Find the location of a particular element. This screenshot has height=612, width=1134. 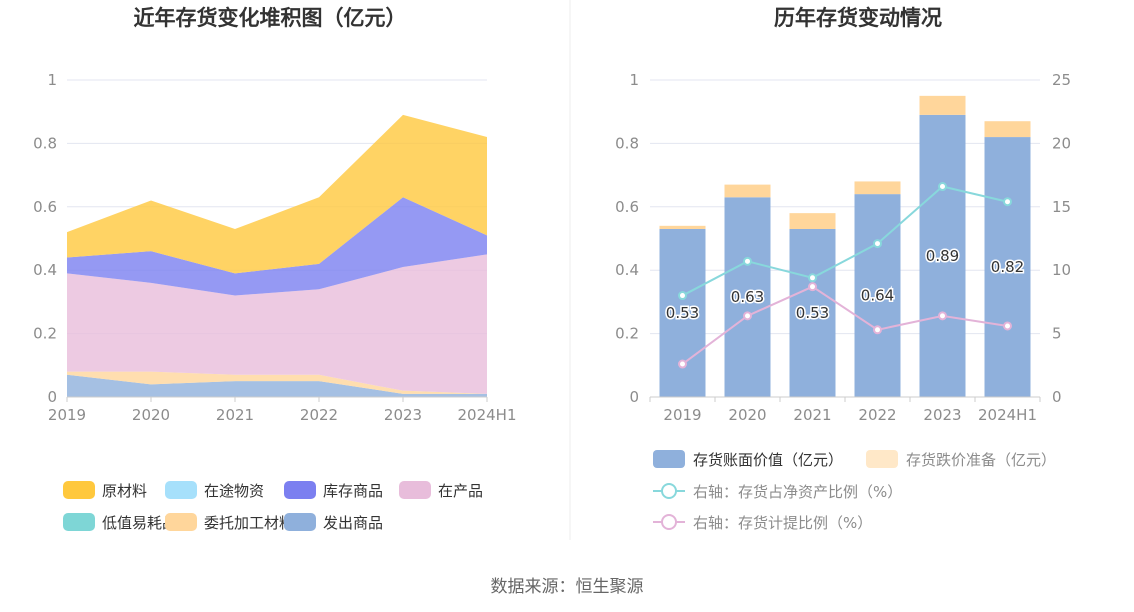

legend-label-低值易耗品: 低值易耗品 is located at coordinates (139, 523).